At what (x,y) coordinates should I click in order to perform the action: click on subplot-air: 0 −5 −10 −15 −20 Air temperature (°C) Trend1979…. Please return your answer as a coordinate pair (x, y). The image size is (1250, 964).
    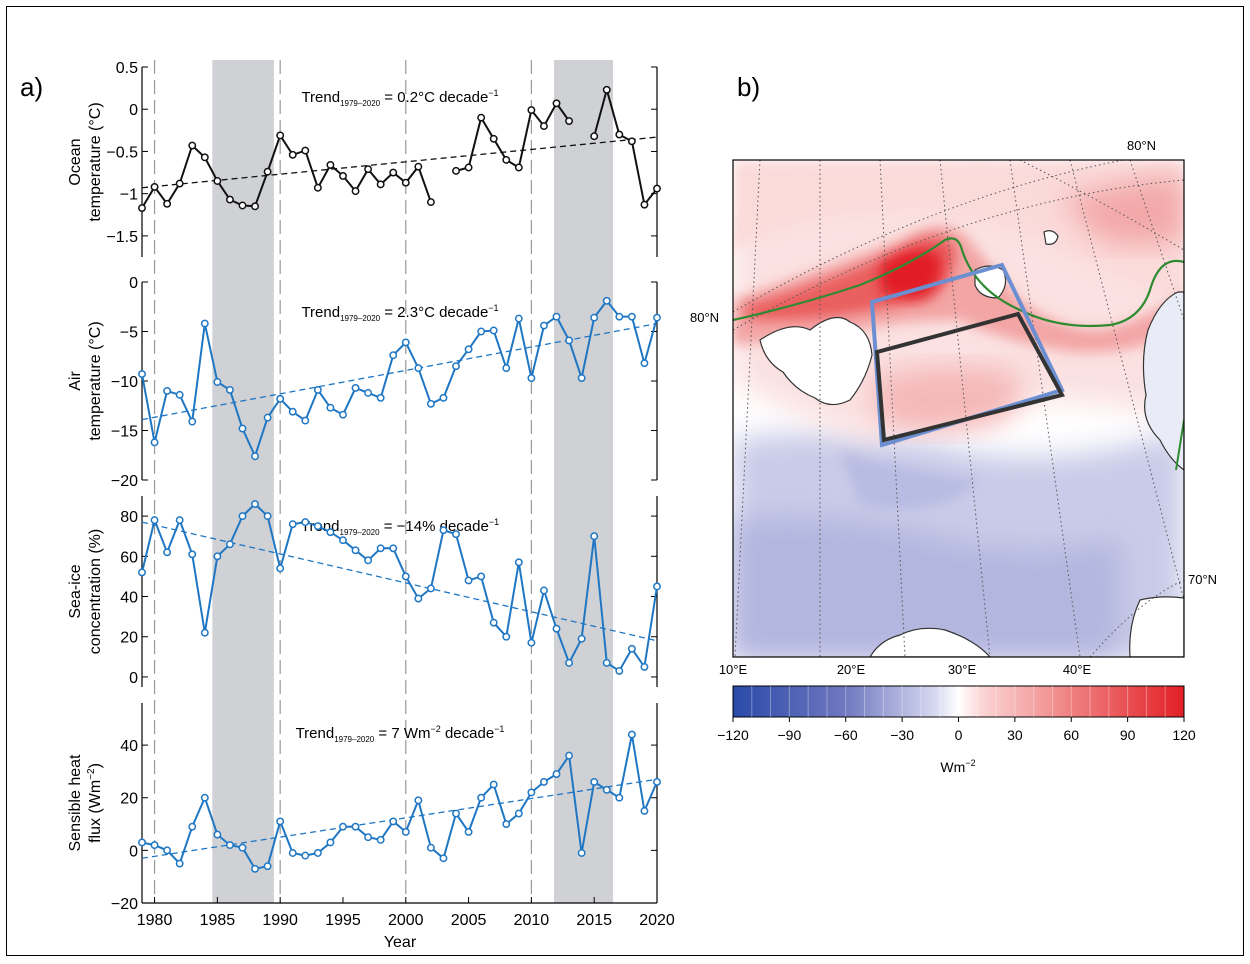
    Looking at the image, I should click on (364, 382).